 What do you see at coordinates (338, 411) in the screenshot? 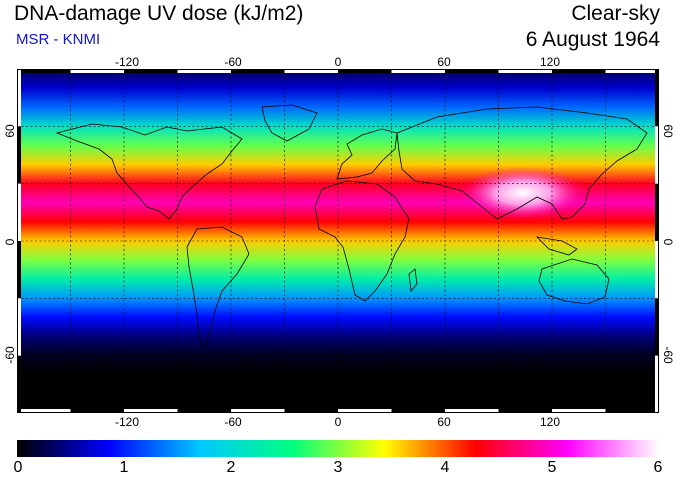
I see `border-bottom` at bounding box center [338, 411].